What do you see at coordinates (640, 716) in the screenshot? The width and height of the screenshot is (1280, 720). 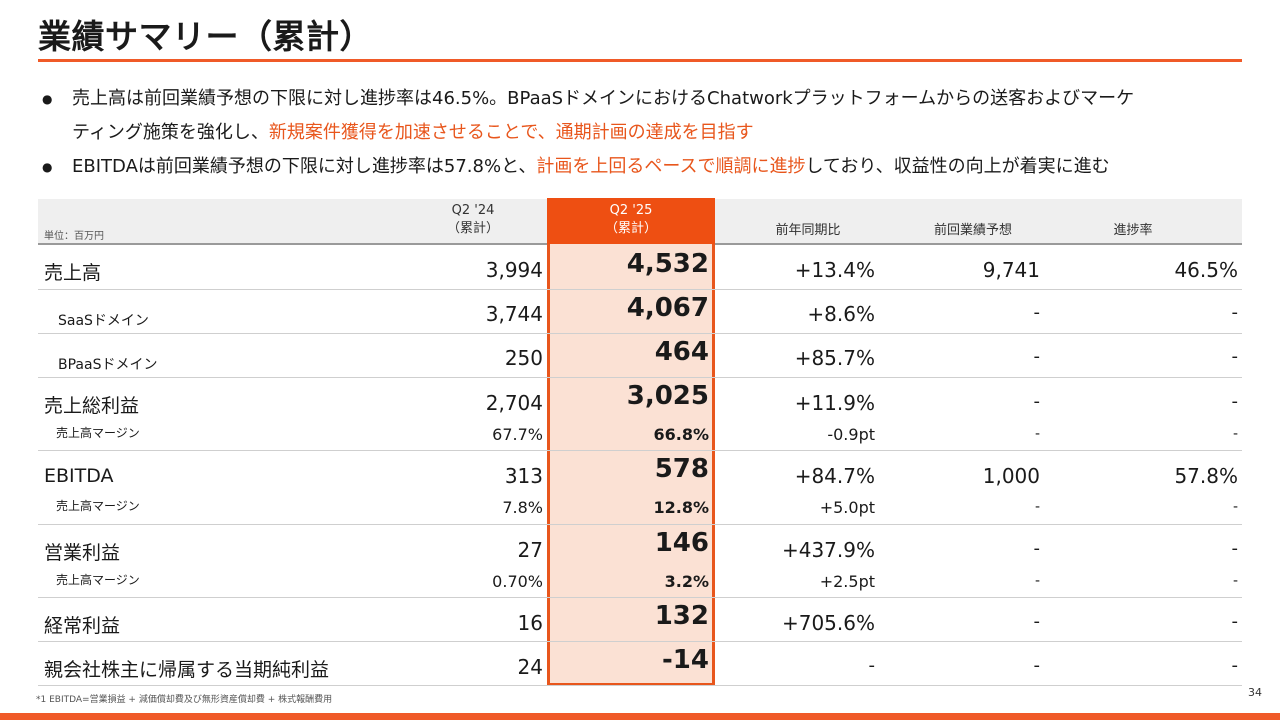 I see `footer-accent-bar` at bounding box center [640, 716].